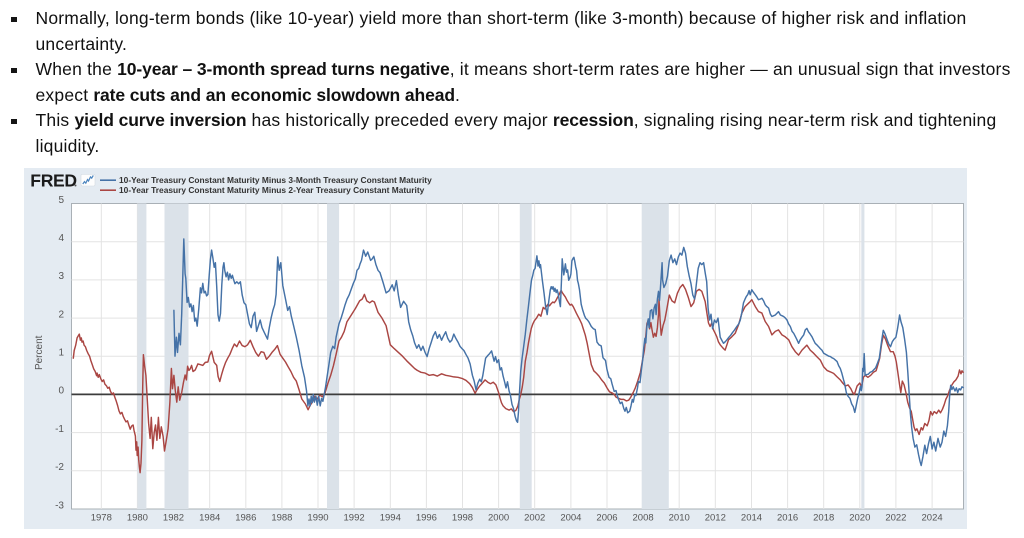 The width and height of the screenshot is (1024, 538). I want to click on svg-text: 1982, so click(173, 518).